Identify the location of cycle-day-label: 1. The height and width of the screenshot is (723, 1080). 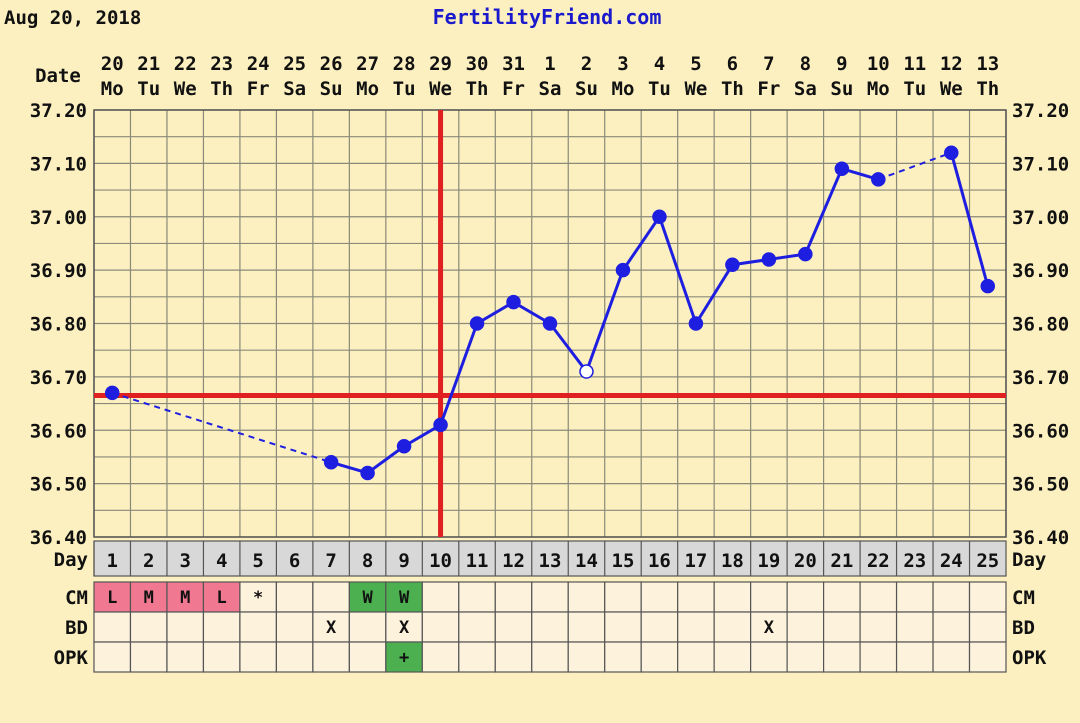
(112, 561).